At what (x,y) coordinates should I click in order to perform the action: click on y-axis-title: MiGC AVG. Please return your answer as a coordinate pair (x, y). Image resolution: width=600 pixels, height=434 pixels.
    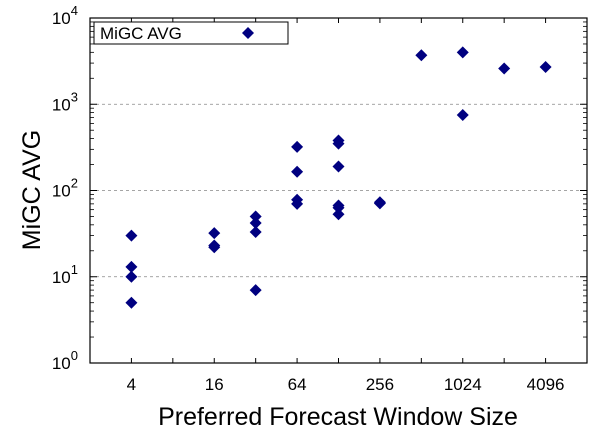
    Looking at the image, I should click on (32, 190).